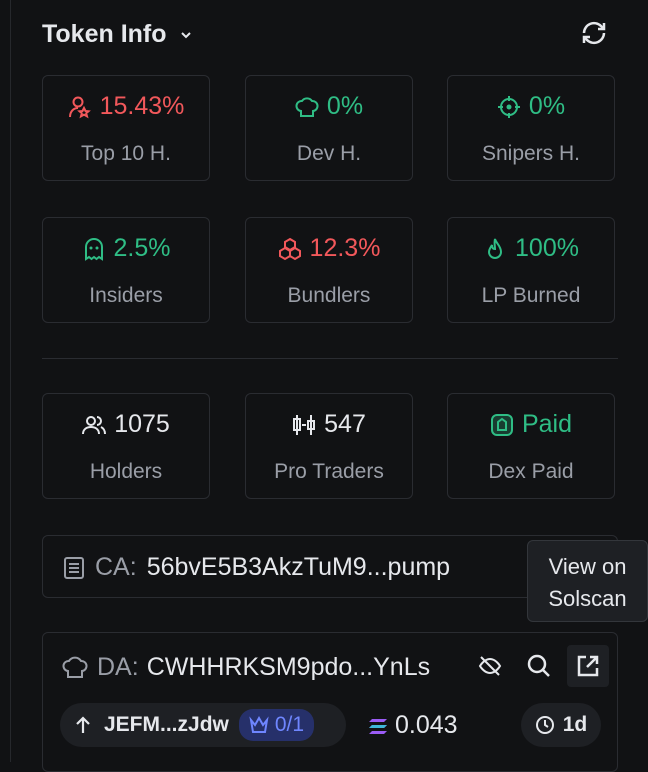  What do you see at coordinates (185, 34) in the screenshot?
I see `chevron` at bounding box center [185, 34].